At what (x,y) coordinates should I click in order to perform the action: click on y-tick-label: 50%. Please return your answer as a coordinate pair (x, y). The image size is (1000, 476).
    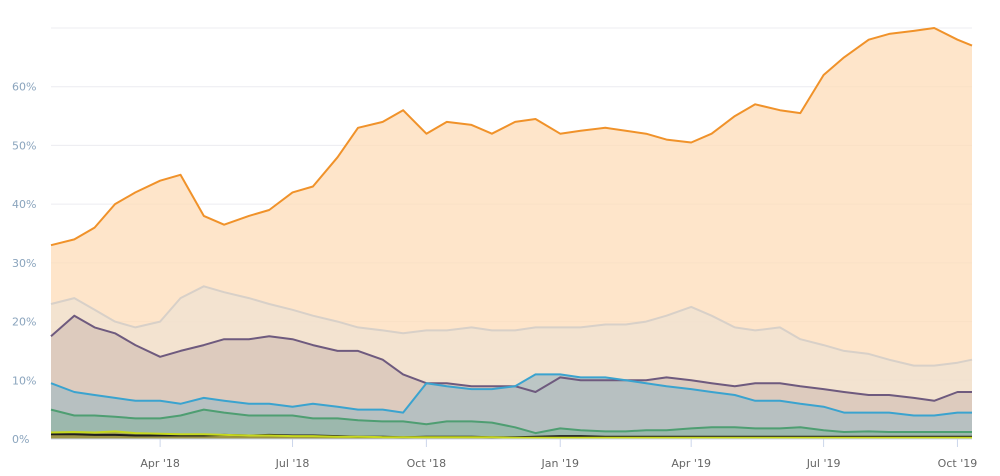
    Looking at the image, I should click on (24, 145).